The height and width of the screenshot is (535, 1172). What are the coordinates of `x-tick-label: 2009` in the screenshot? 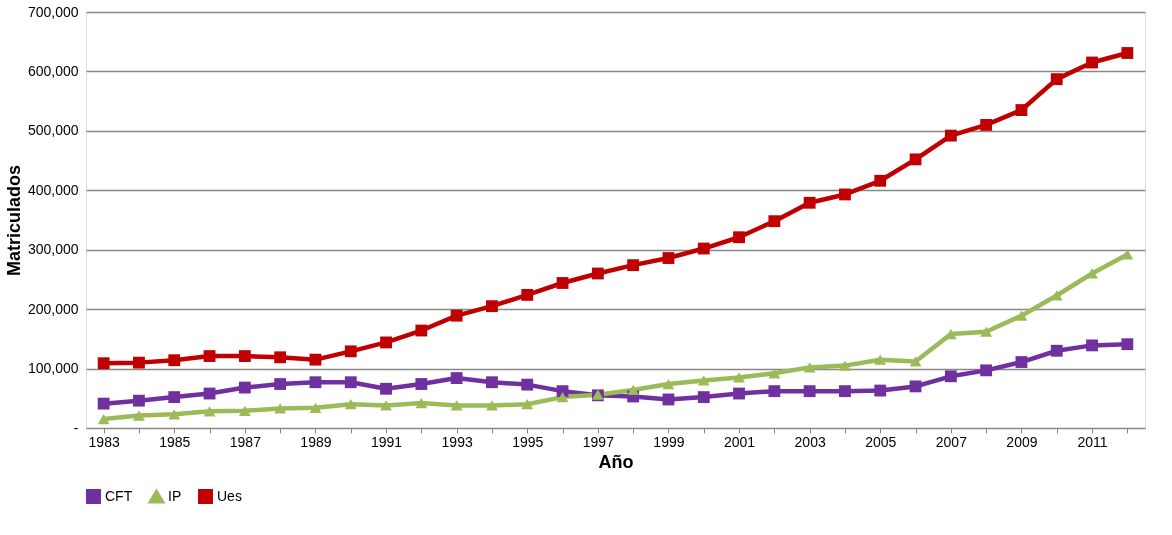 It's located at (1022, 441).